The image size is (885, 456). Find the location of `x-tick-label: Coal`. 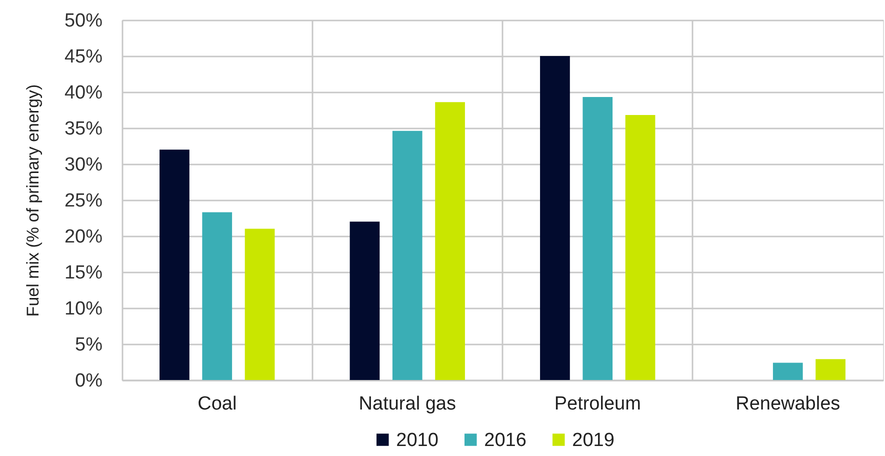

x-tick-label: Coal is located at coordinates (217, 404).